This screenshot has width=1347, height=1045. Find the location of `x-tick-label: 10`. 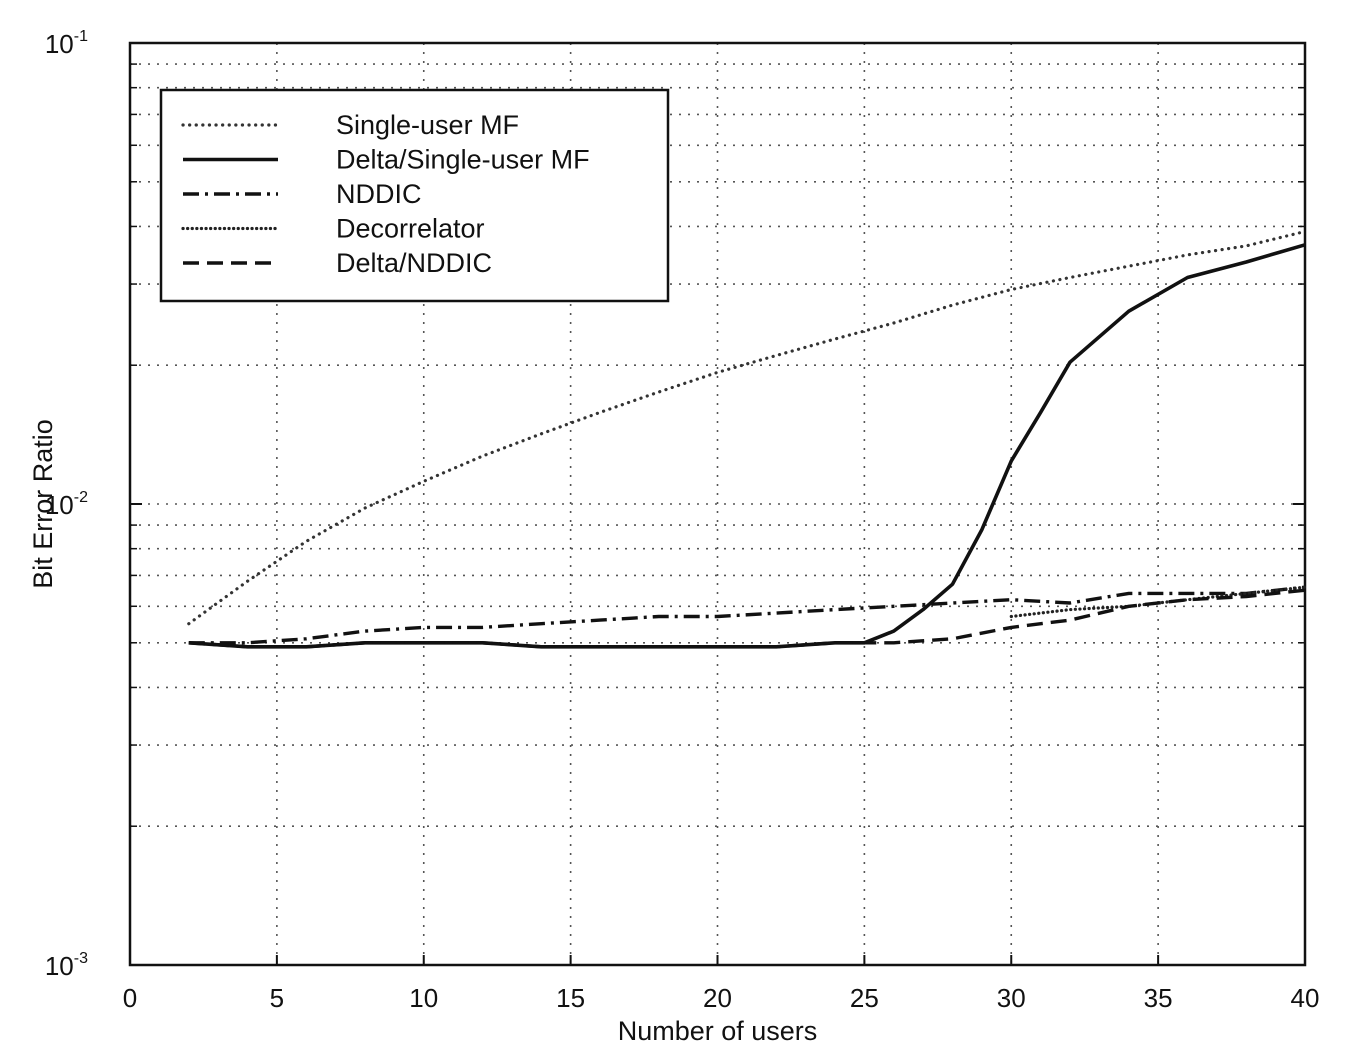

x-tick-label: 10 is located at coordinates (423, 998).